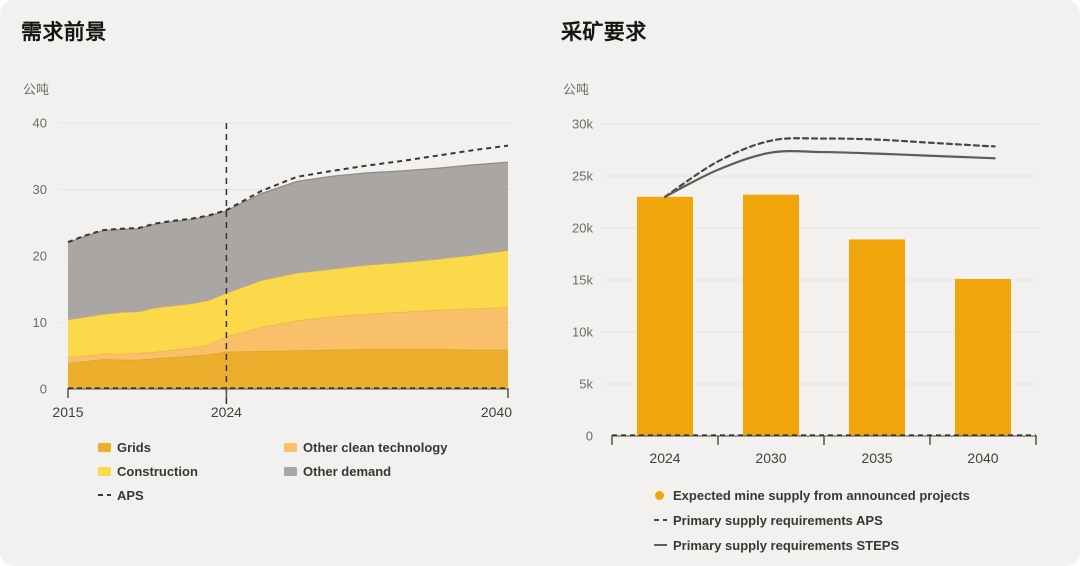 Image resolution: width=1080 pixels, height=566 pixels. Describe the element at coordinates (288, 369) in the screenshot. I see `area-grids` at that location.